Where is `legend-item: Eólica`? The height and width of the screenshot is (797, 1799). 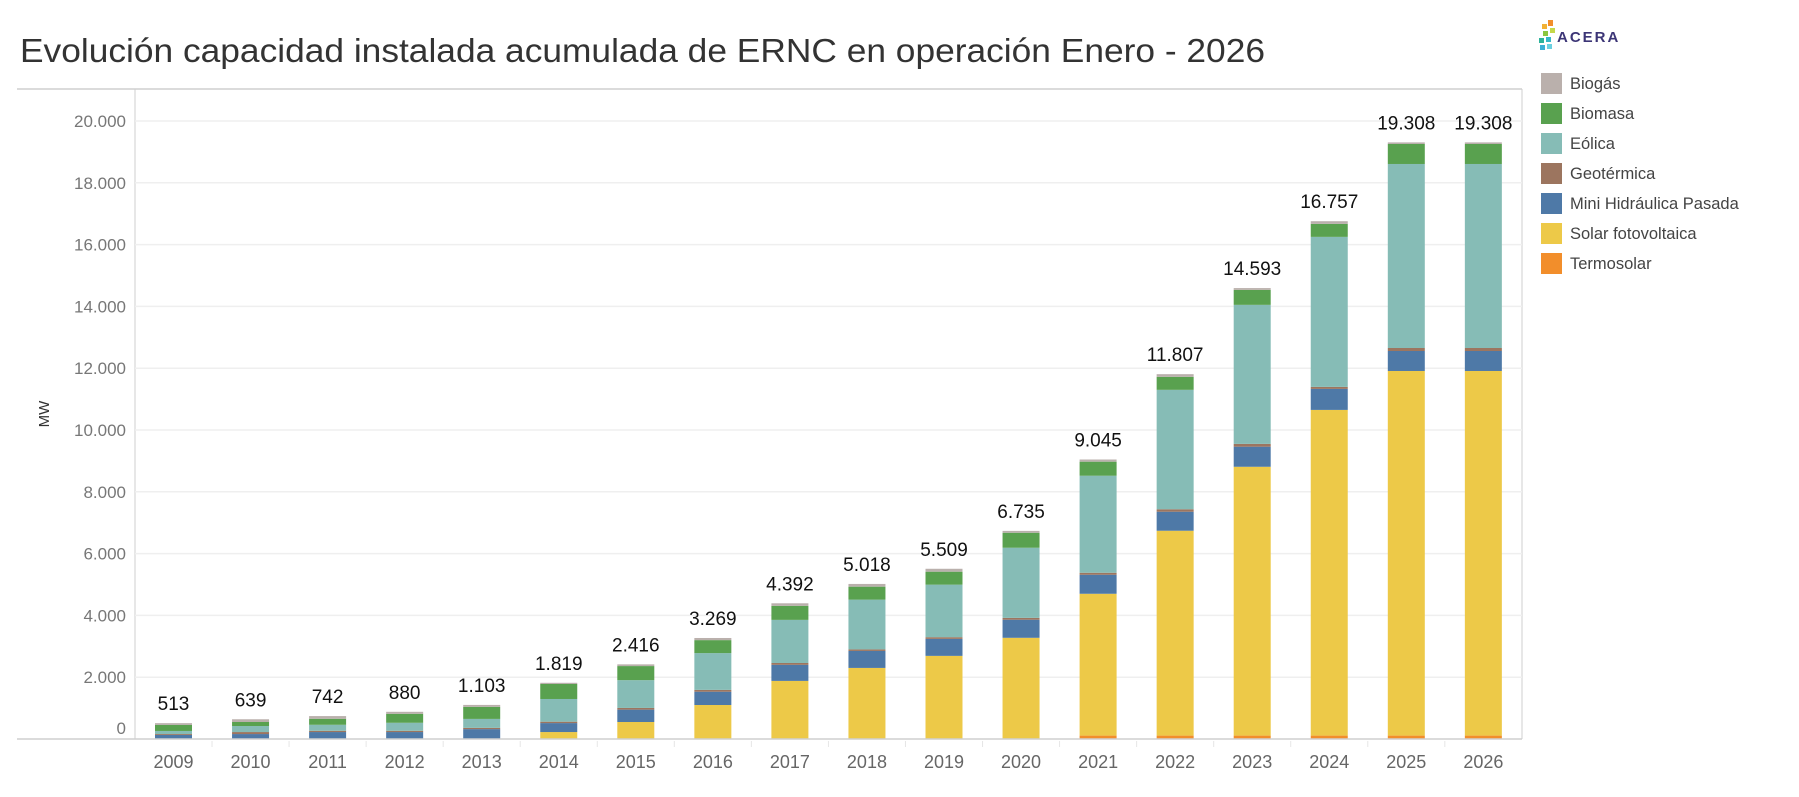
legend-item: Eólica is located at coordinates (1578, 143).